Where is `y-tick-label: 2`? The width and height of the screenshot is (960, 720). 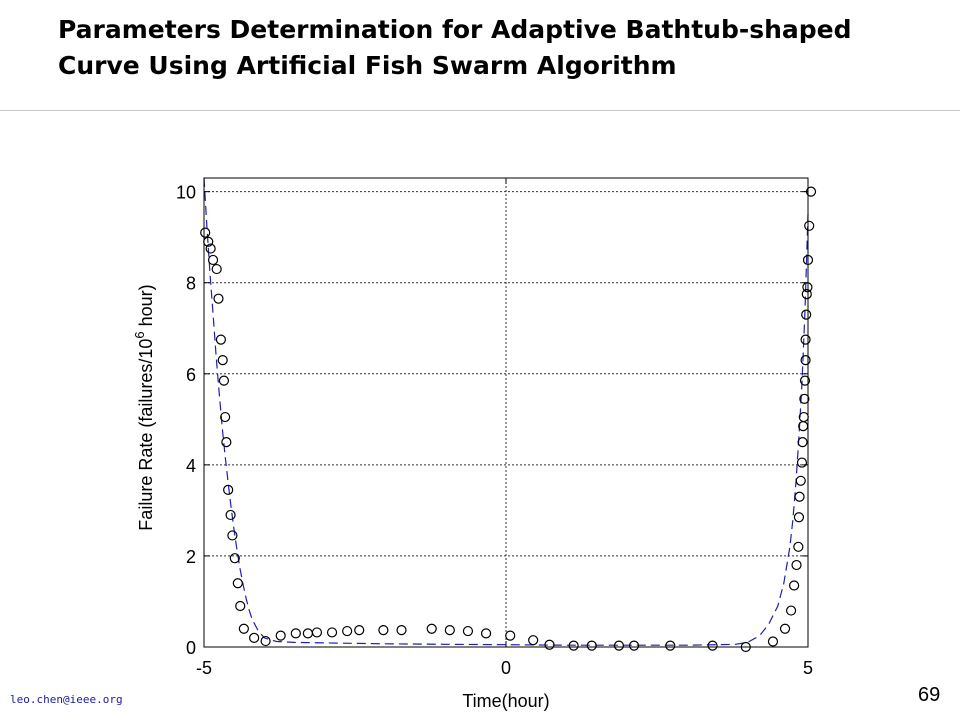
y-tick-label: 2 is located at coordinates (191, 557).